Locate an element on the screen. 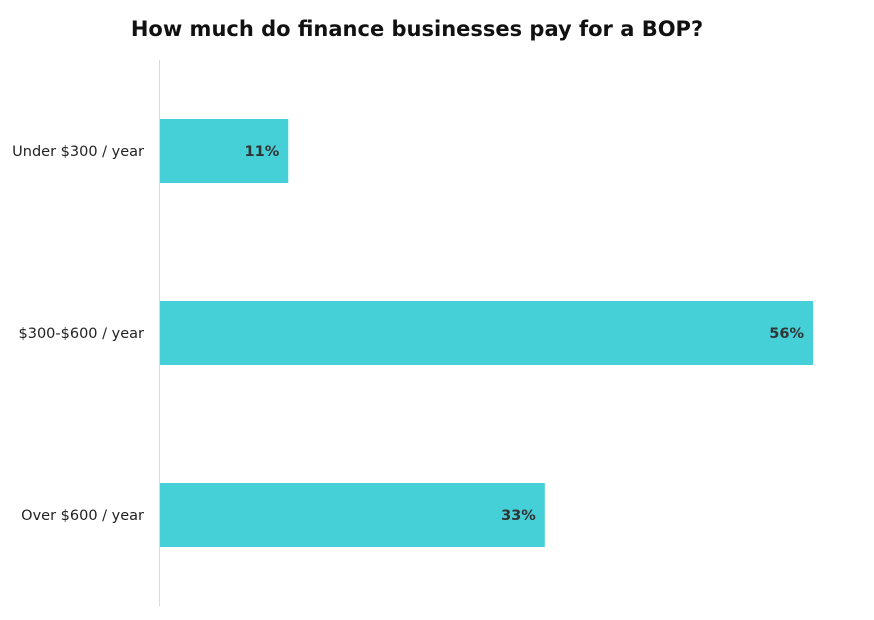 The image size is (874, 620). value-label-0: 11% is located at coordinates (262, 152).